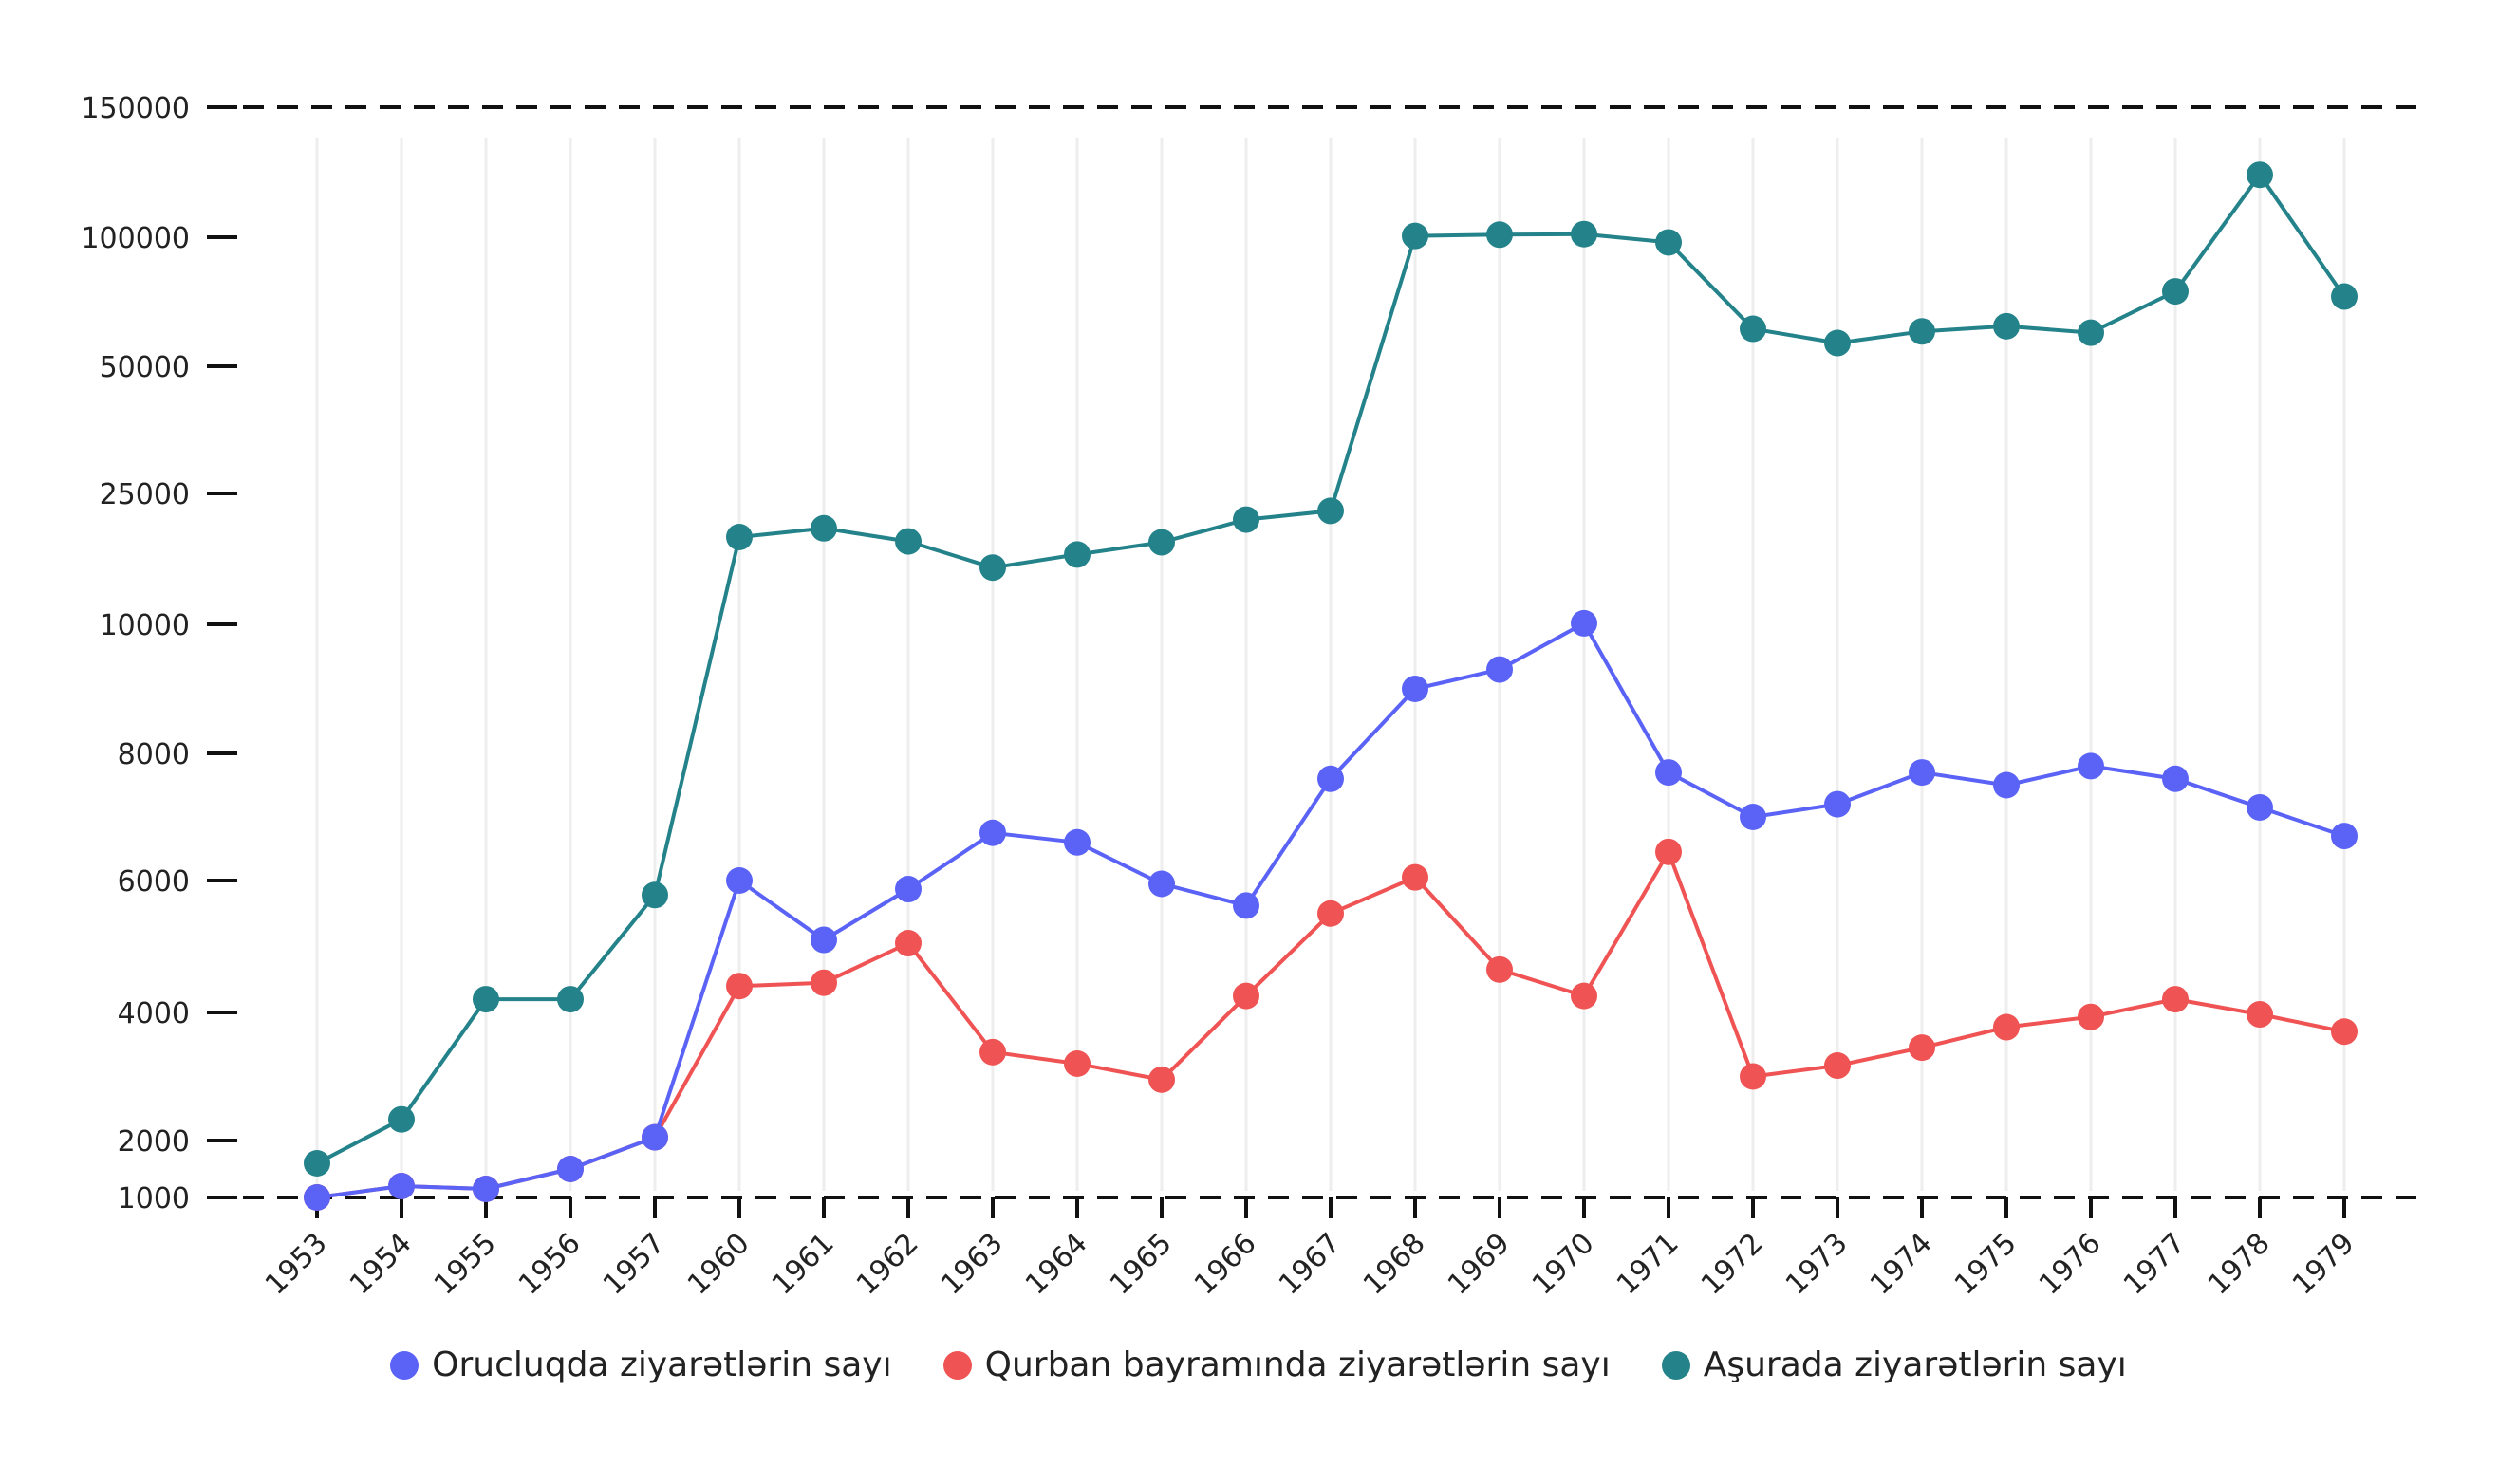 The width and height of the screenshot is (2517, 1484). I want to click on x-tick-label: 1960, so click(718, 1264).